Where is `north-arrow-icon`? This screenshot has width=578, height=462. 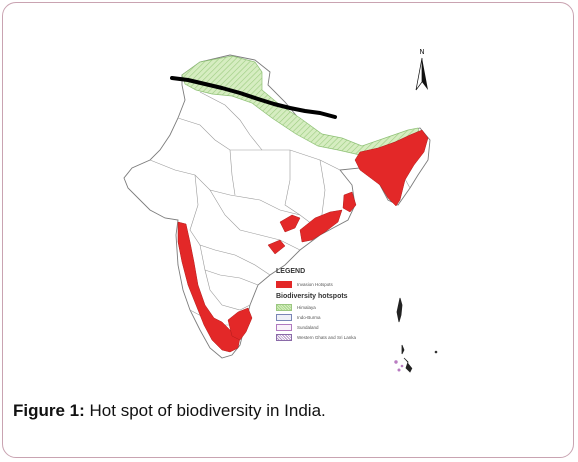
north-arrow-icon is located at coordinates (421, 74).